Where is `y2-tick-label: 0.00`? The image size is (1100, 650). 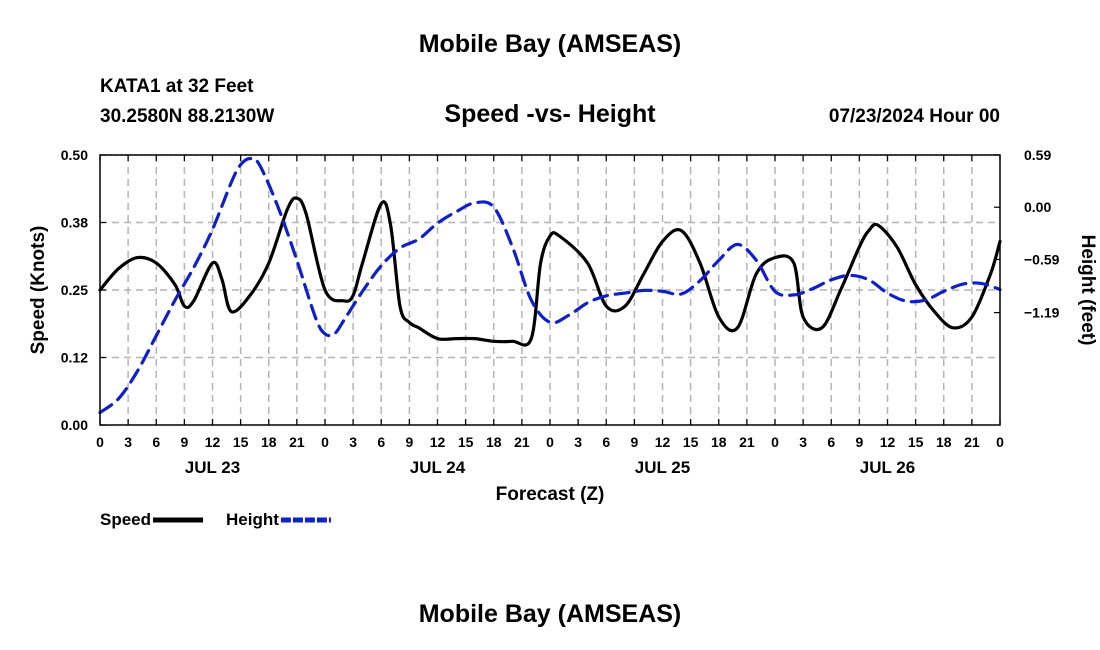 y2-tick-label: 0.00 is located at coordinates (1037, 207).